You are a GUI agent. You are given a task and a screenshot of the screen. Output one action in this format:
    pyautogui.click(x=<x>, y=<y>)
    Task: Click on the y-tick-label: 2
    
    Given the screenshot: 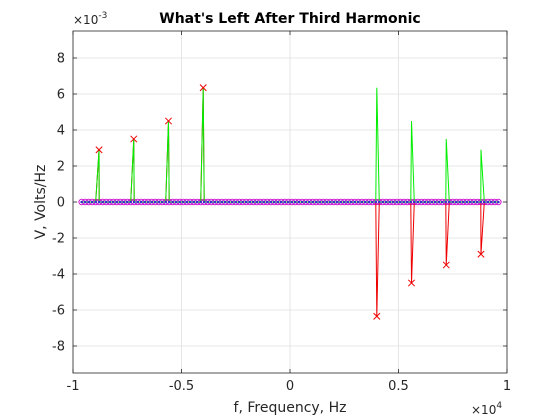 What is the action you would take?
    pyautogui.click(x=61, y=167)
    